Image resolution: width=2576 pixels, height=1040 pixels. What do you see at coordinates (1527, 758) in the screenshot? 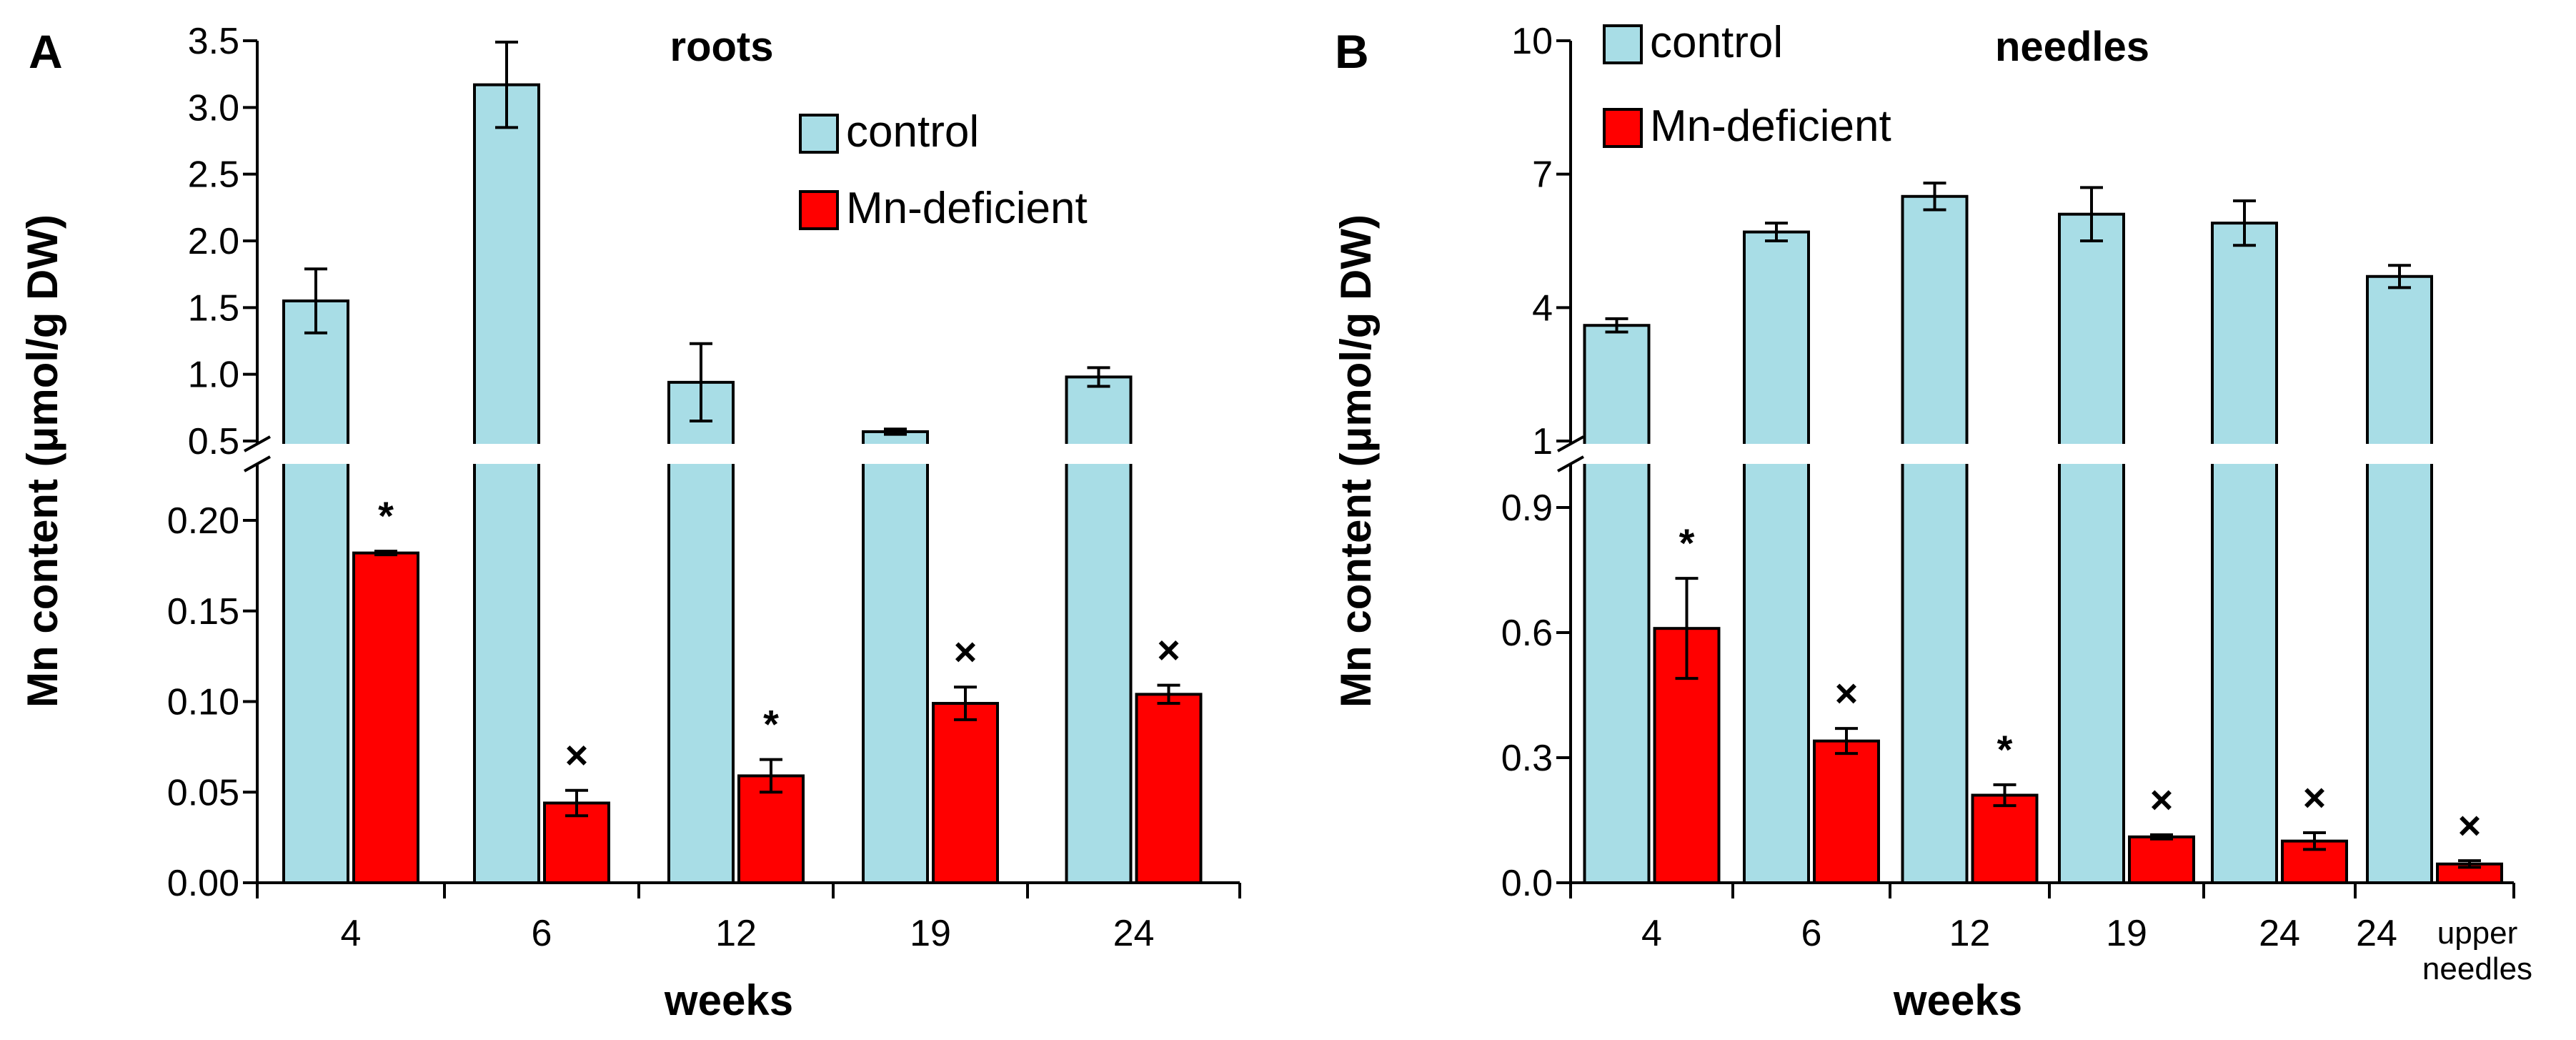
I see `y-tick-label-lower-1: 0.3` at bounding box center [1527, 758].